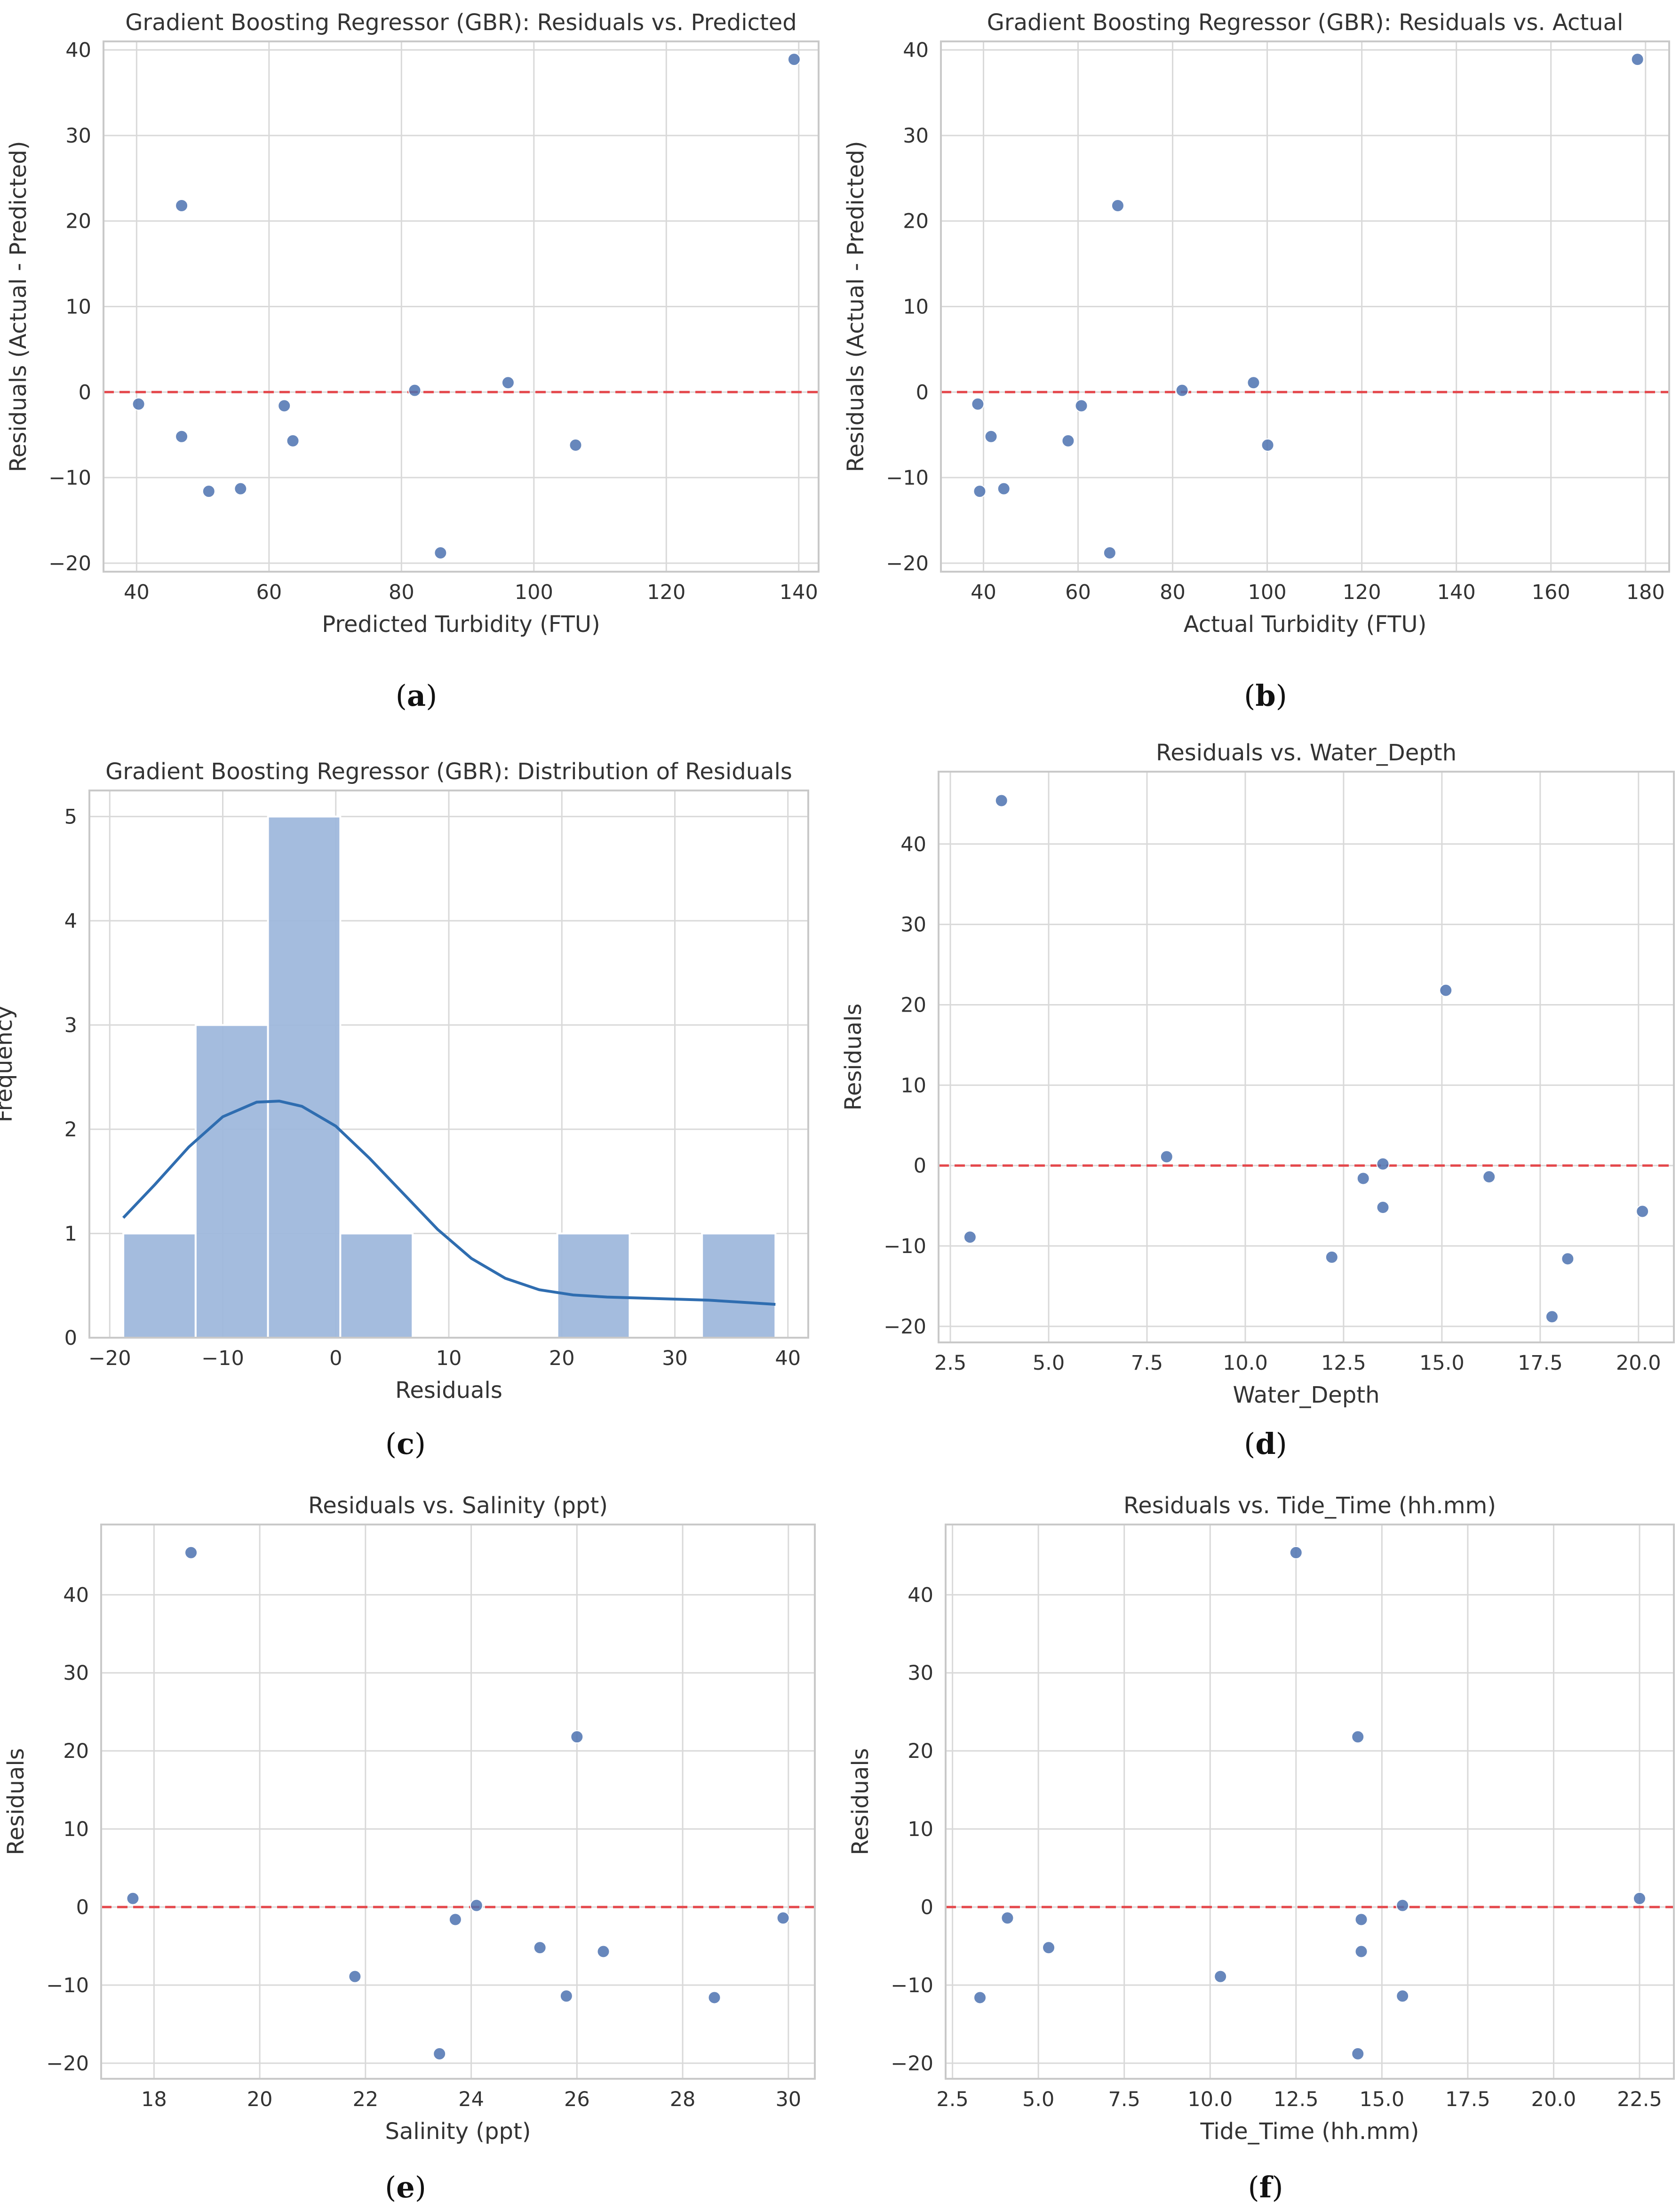  Describe the element at coordinates (1245, 1363) in the screenshot. I see `x-tick-label: 10.0` at that location.